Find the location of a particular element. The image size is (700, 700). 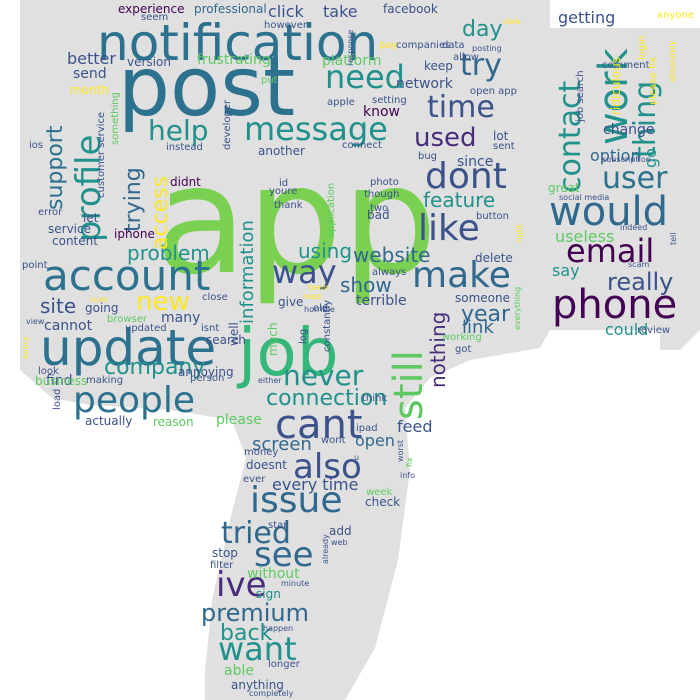

word-horrible: horrible is located at coordinates (319, 309).